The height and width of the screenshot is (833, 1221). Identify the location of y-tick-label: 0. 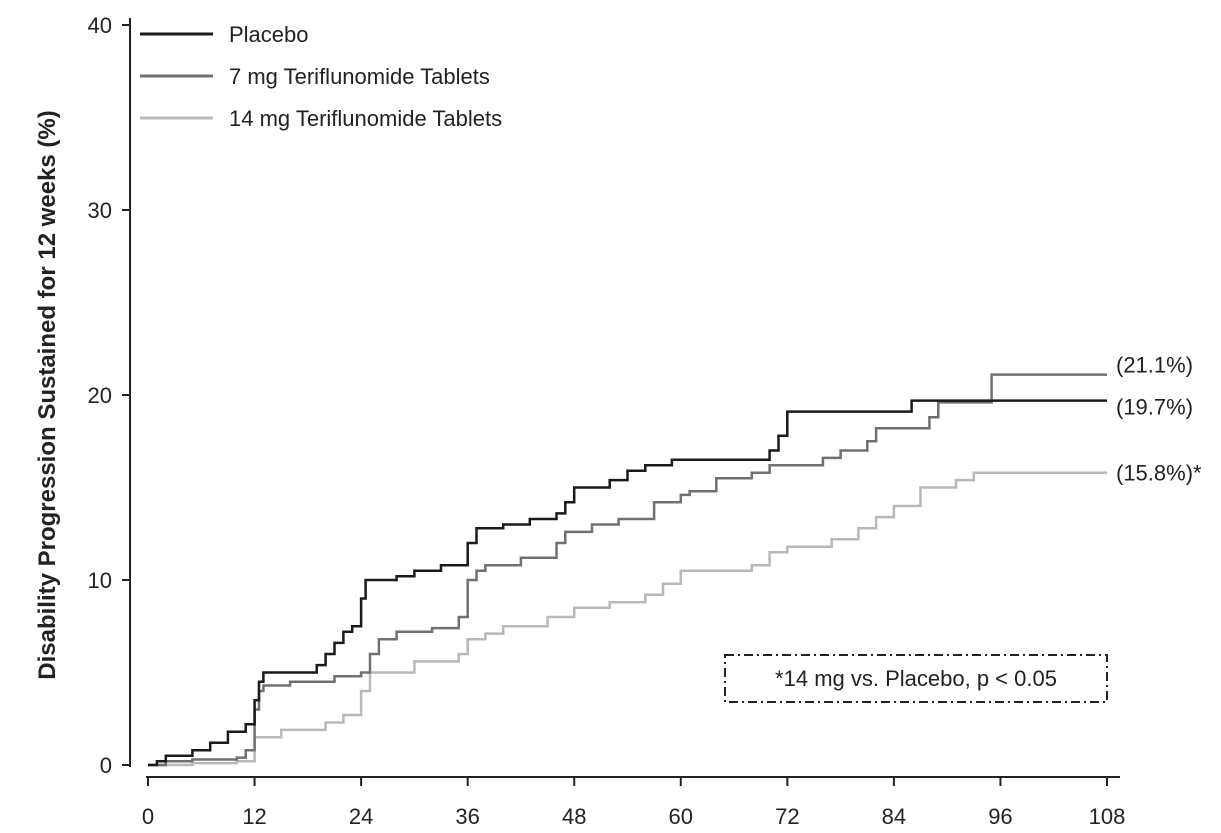
(106, 765).